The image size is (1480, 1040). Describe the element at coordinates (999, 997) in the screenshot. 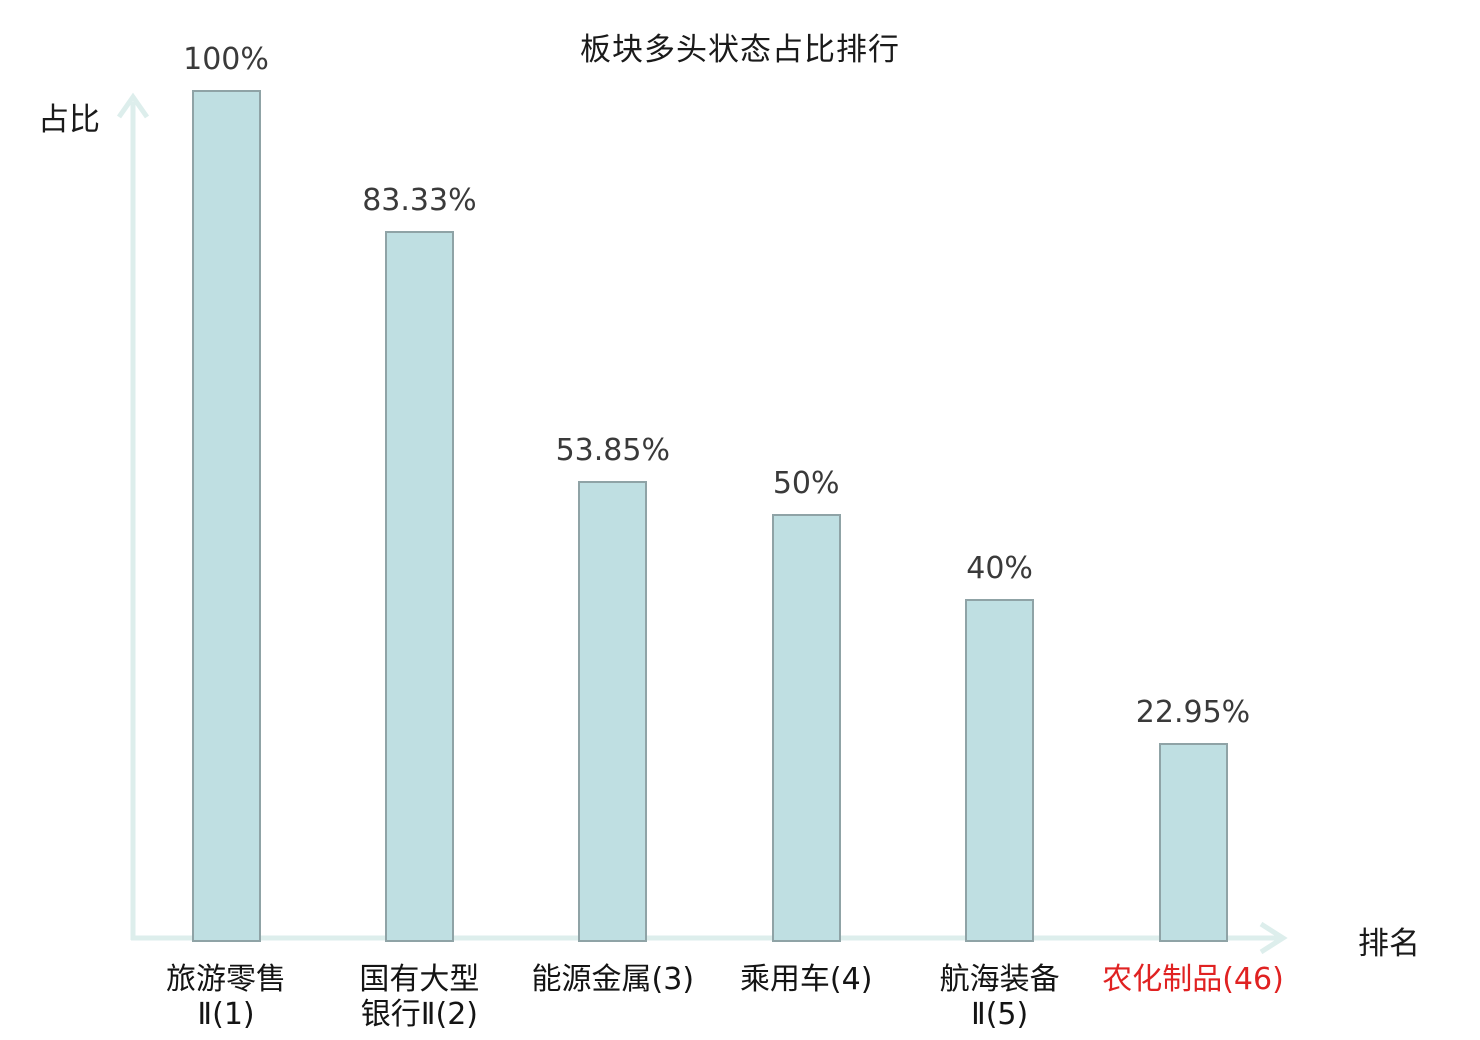

I see `category-label-5: 航海装备 Ⅱ(5)` at that location.